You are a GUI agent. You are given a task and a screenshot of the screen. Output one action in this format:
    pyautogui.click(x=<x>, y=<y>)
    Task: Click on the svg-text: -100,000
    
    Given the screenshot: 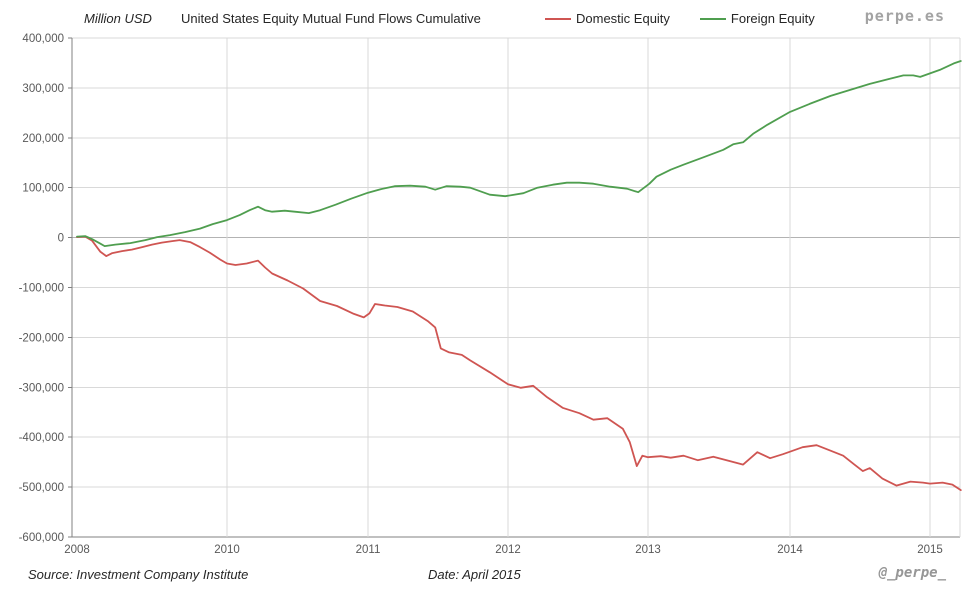 What is the action you would take?
    pyautogui.click(x=41, y=289)
    